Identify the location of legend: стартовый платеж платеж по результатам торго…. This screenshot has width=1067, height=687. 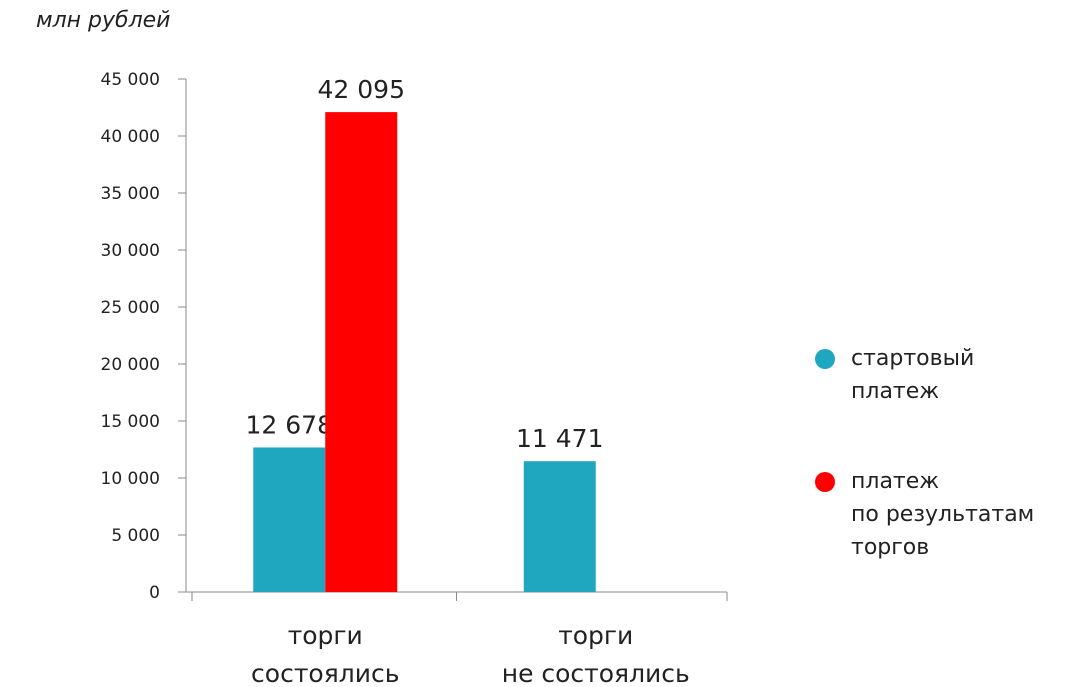
(924, 453).